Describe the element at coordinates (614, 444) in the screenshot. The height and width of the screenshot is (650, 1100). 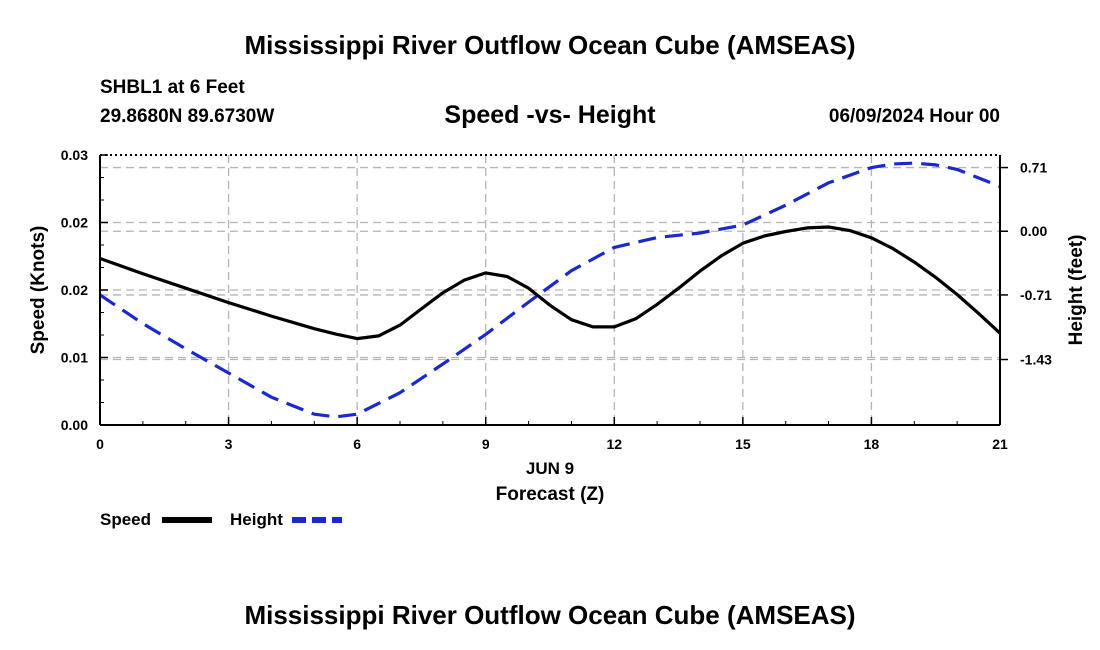
I see `x-tick-label: 12` at that location.